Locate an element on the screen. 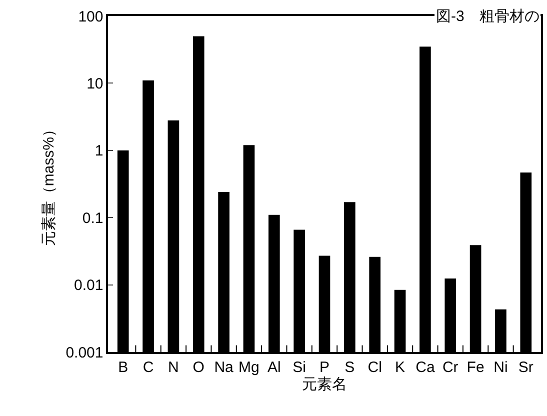  y-tick-label: 0.1 is located at coordinates (93, 218).